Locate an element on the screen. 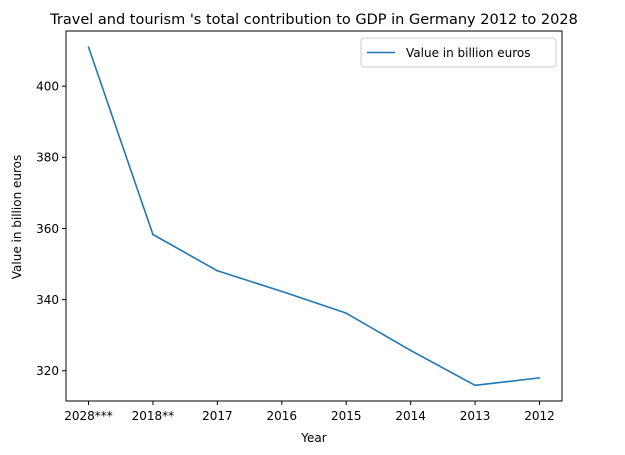 This screenshot has height=455, width=625. y-axis-label: Value in billion euros is located at coordinates (17, 217).